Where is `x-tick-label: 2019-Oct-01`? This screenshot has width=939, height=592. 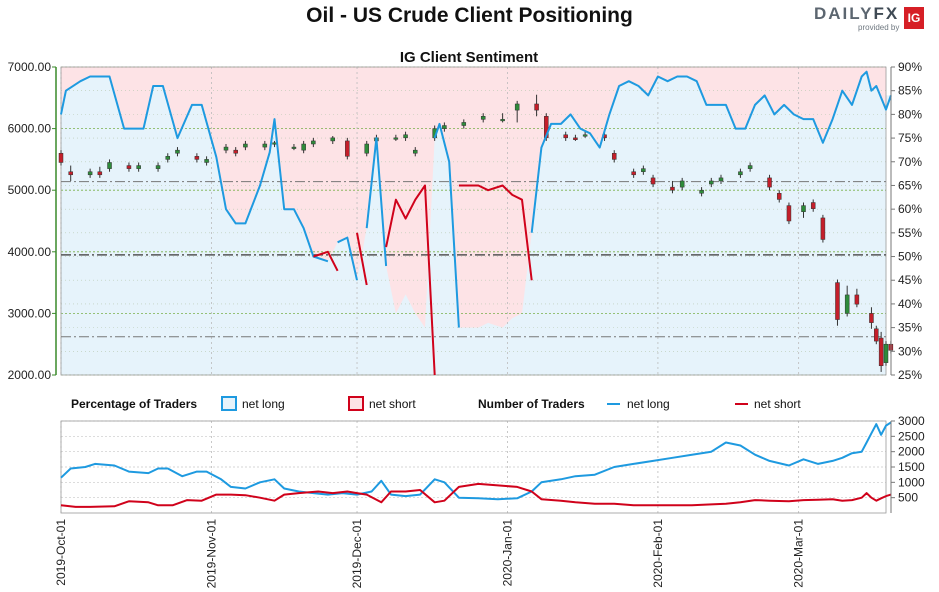
x-tick-label: 2019-Oct-01 is located at coordinates (61, 552).